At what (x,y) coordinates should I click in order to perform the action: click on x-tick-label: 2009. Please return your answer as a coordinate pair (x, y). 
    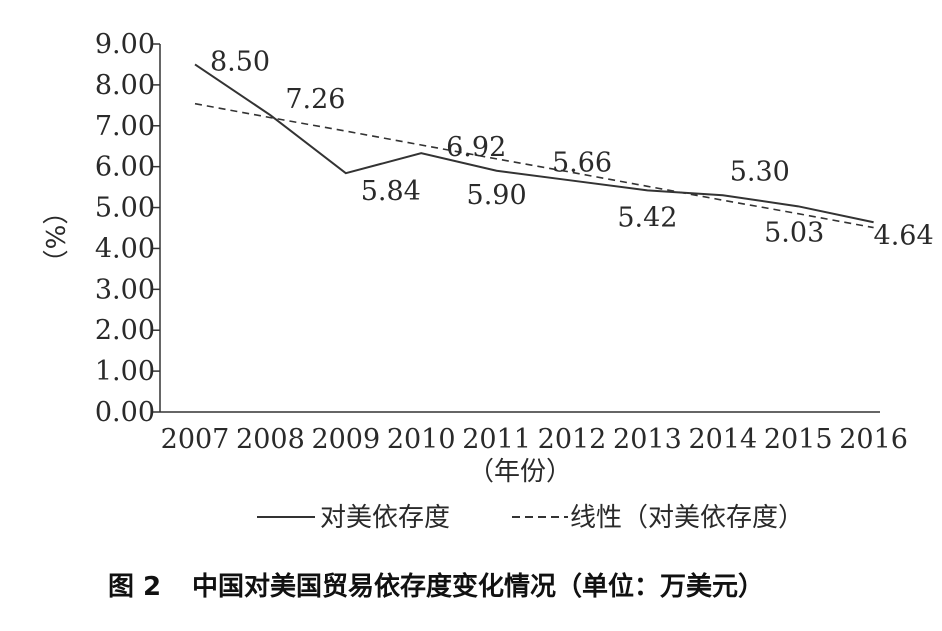
    Looking at the image, I should click on (345, 439).